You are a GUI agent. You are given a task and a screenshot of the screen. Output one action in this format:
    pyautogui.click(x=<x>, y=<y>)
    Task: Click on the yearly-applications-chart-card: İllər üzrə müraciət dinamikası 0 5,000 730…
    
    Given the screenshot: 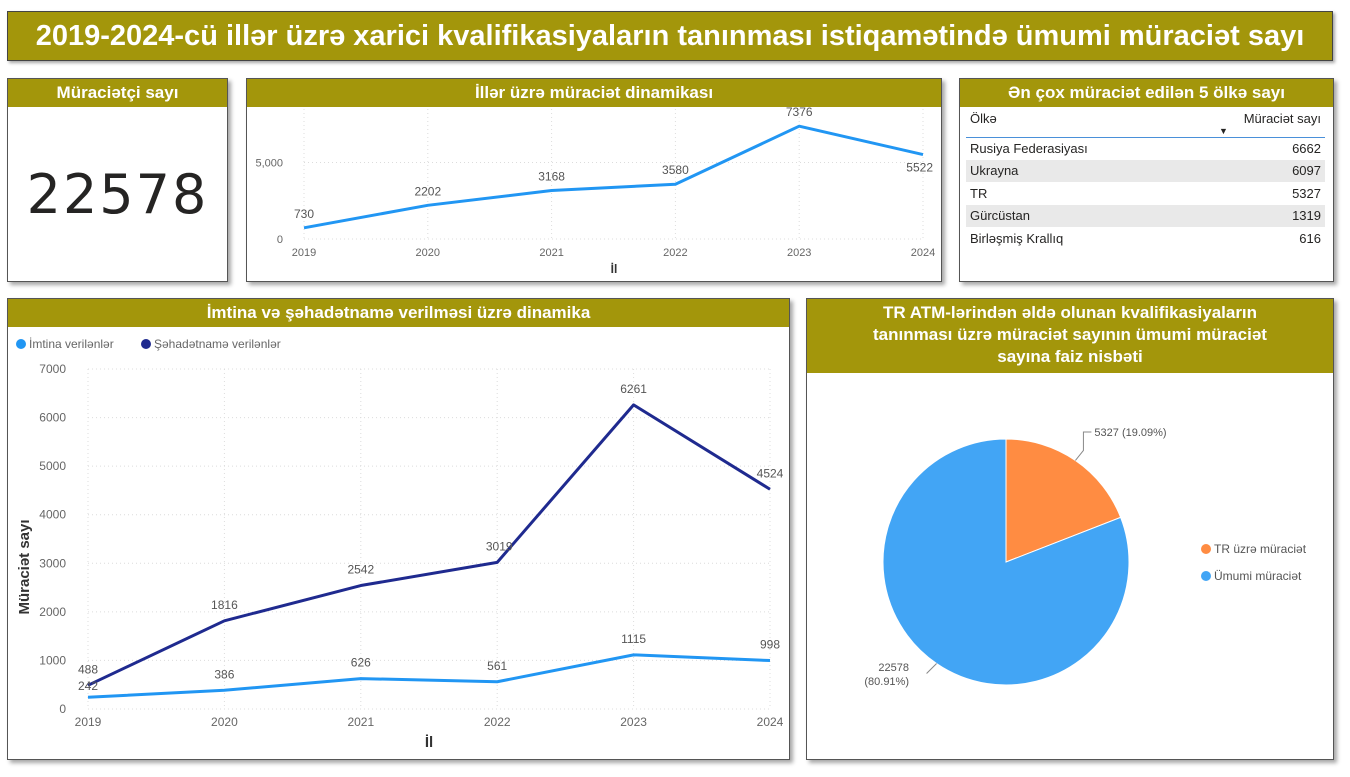 What is the action you would take?
    pyautogui.click(x=594, y=180)
    